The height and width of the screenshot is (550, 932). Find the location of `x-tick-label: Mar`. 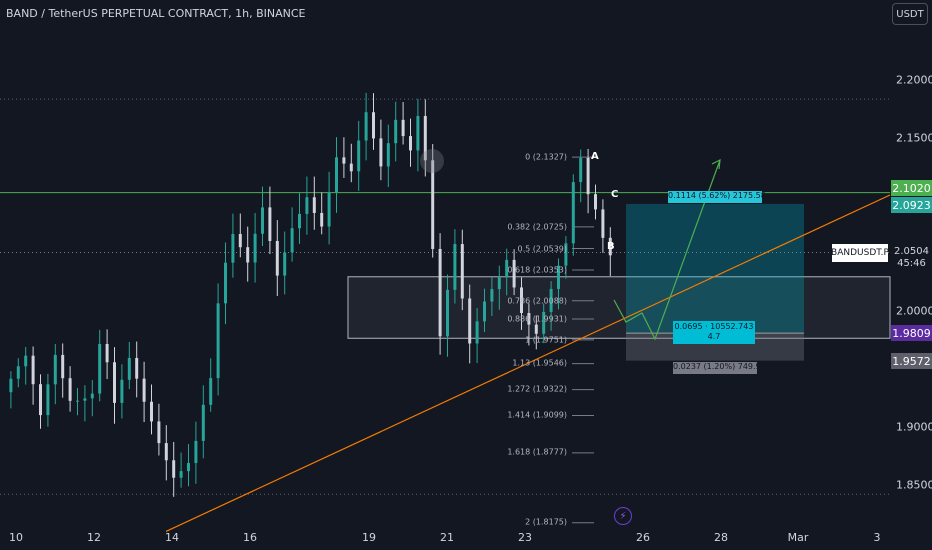

x-tick-label: Mar is located at coordinates (798, 537).